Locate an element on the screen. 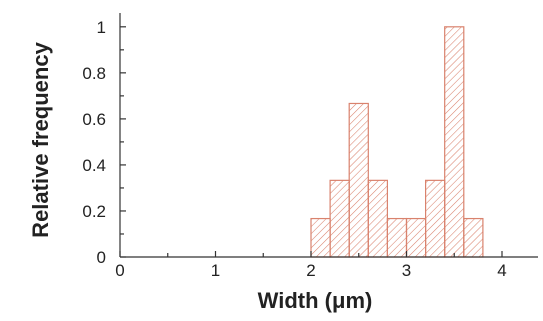 The width and height of the screenshot is (543, 321). x-tick-label: 1 is located at coordinates (215, 270).